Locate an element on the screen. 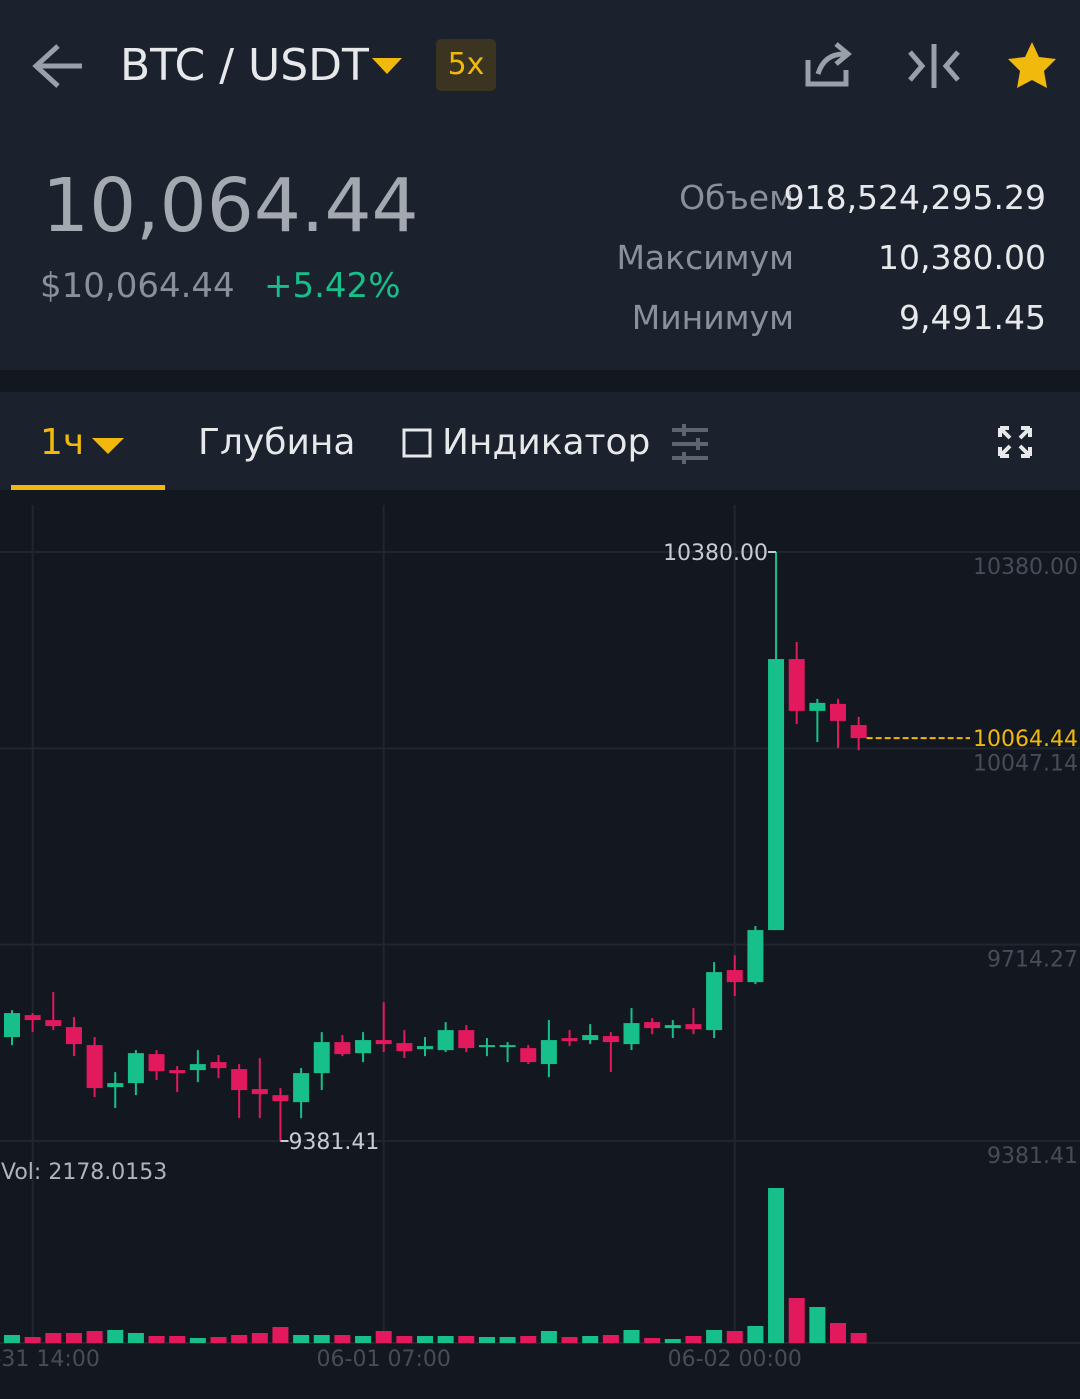 This screenshot has height=1399, width=1080. dropdown-icon is located at coordinates (387, 66).